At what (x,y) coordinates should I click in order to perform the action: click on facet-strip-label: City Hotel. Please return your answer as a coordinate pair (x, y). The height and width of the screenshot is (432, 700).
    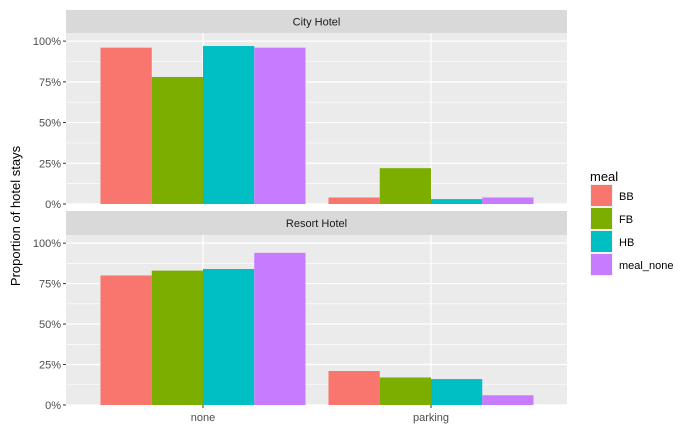
    Looking at the image, I should click on (317, 23).